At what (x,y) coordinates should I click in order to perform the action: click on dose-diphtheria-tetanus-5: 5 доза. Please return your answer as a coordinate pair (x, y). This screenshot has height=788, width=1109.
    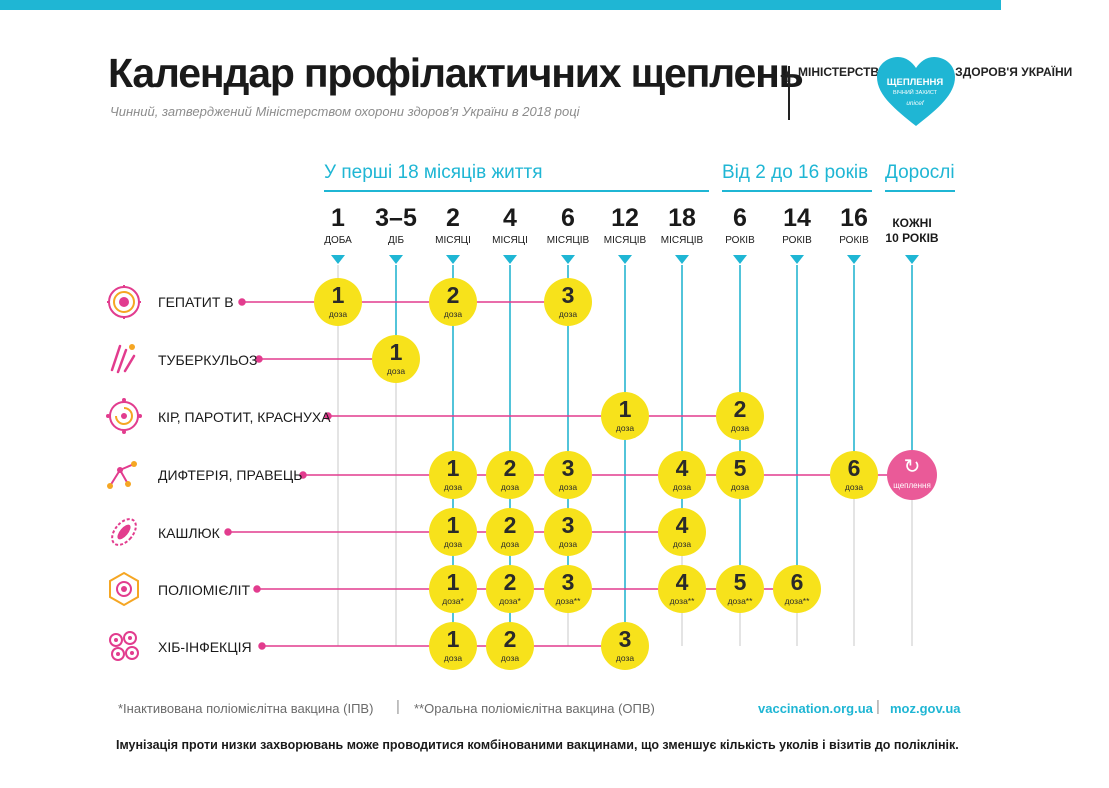
    Looking at the image, I should click on (740, 475).